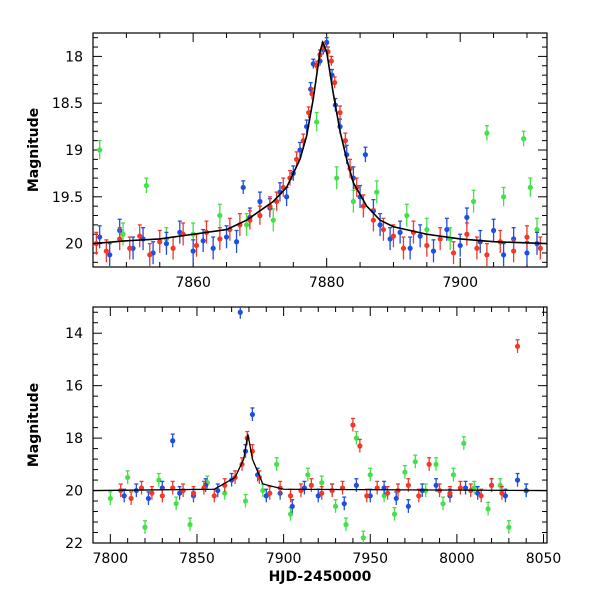 The height and width of the screenshot is (600, 600). What do you see at coordinates (197, 559) in the screenshot?
I see `x-tick-label: 7850` at bounding box center [197, 559].